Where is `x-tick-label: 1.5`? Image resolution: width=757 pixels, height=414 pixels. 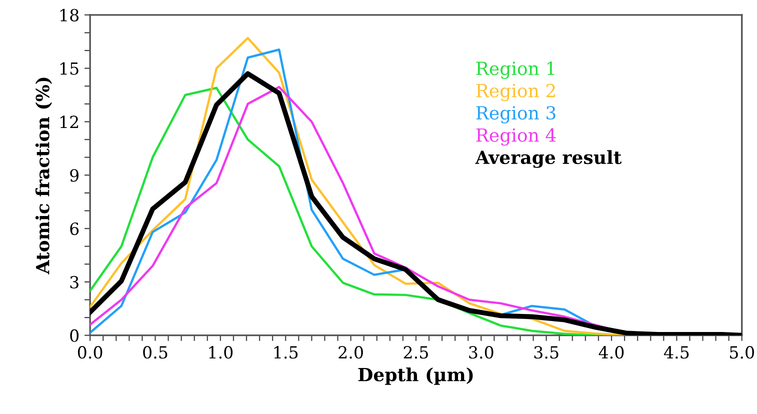
x-tick-label: 1.5 is located at coordinates (286, 352).